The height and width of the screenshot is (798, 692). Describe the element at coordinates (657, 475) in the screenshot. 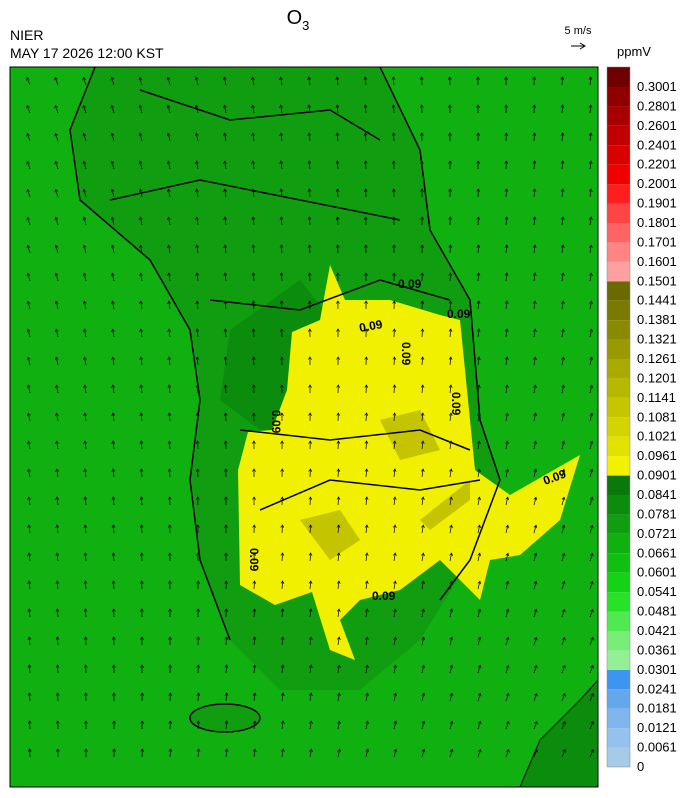

I see `colorbar-label: 0.0901` at that location.